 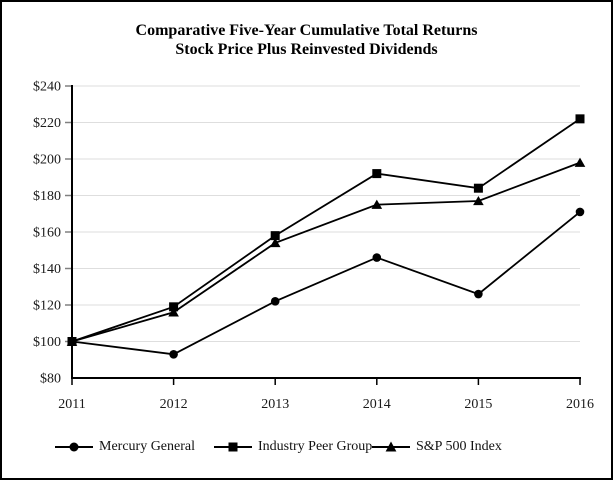 I want to click on x-axis-label: 2015, so click(x=478, y=404).